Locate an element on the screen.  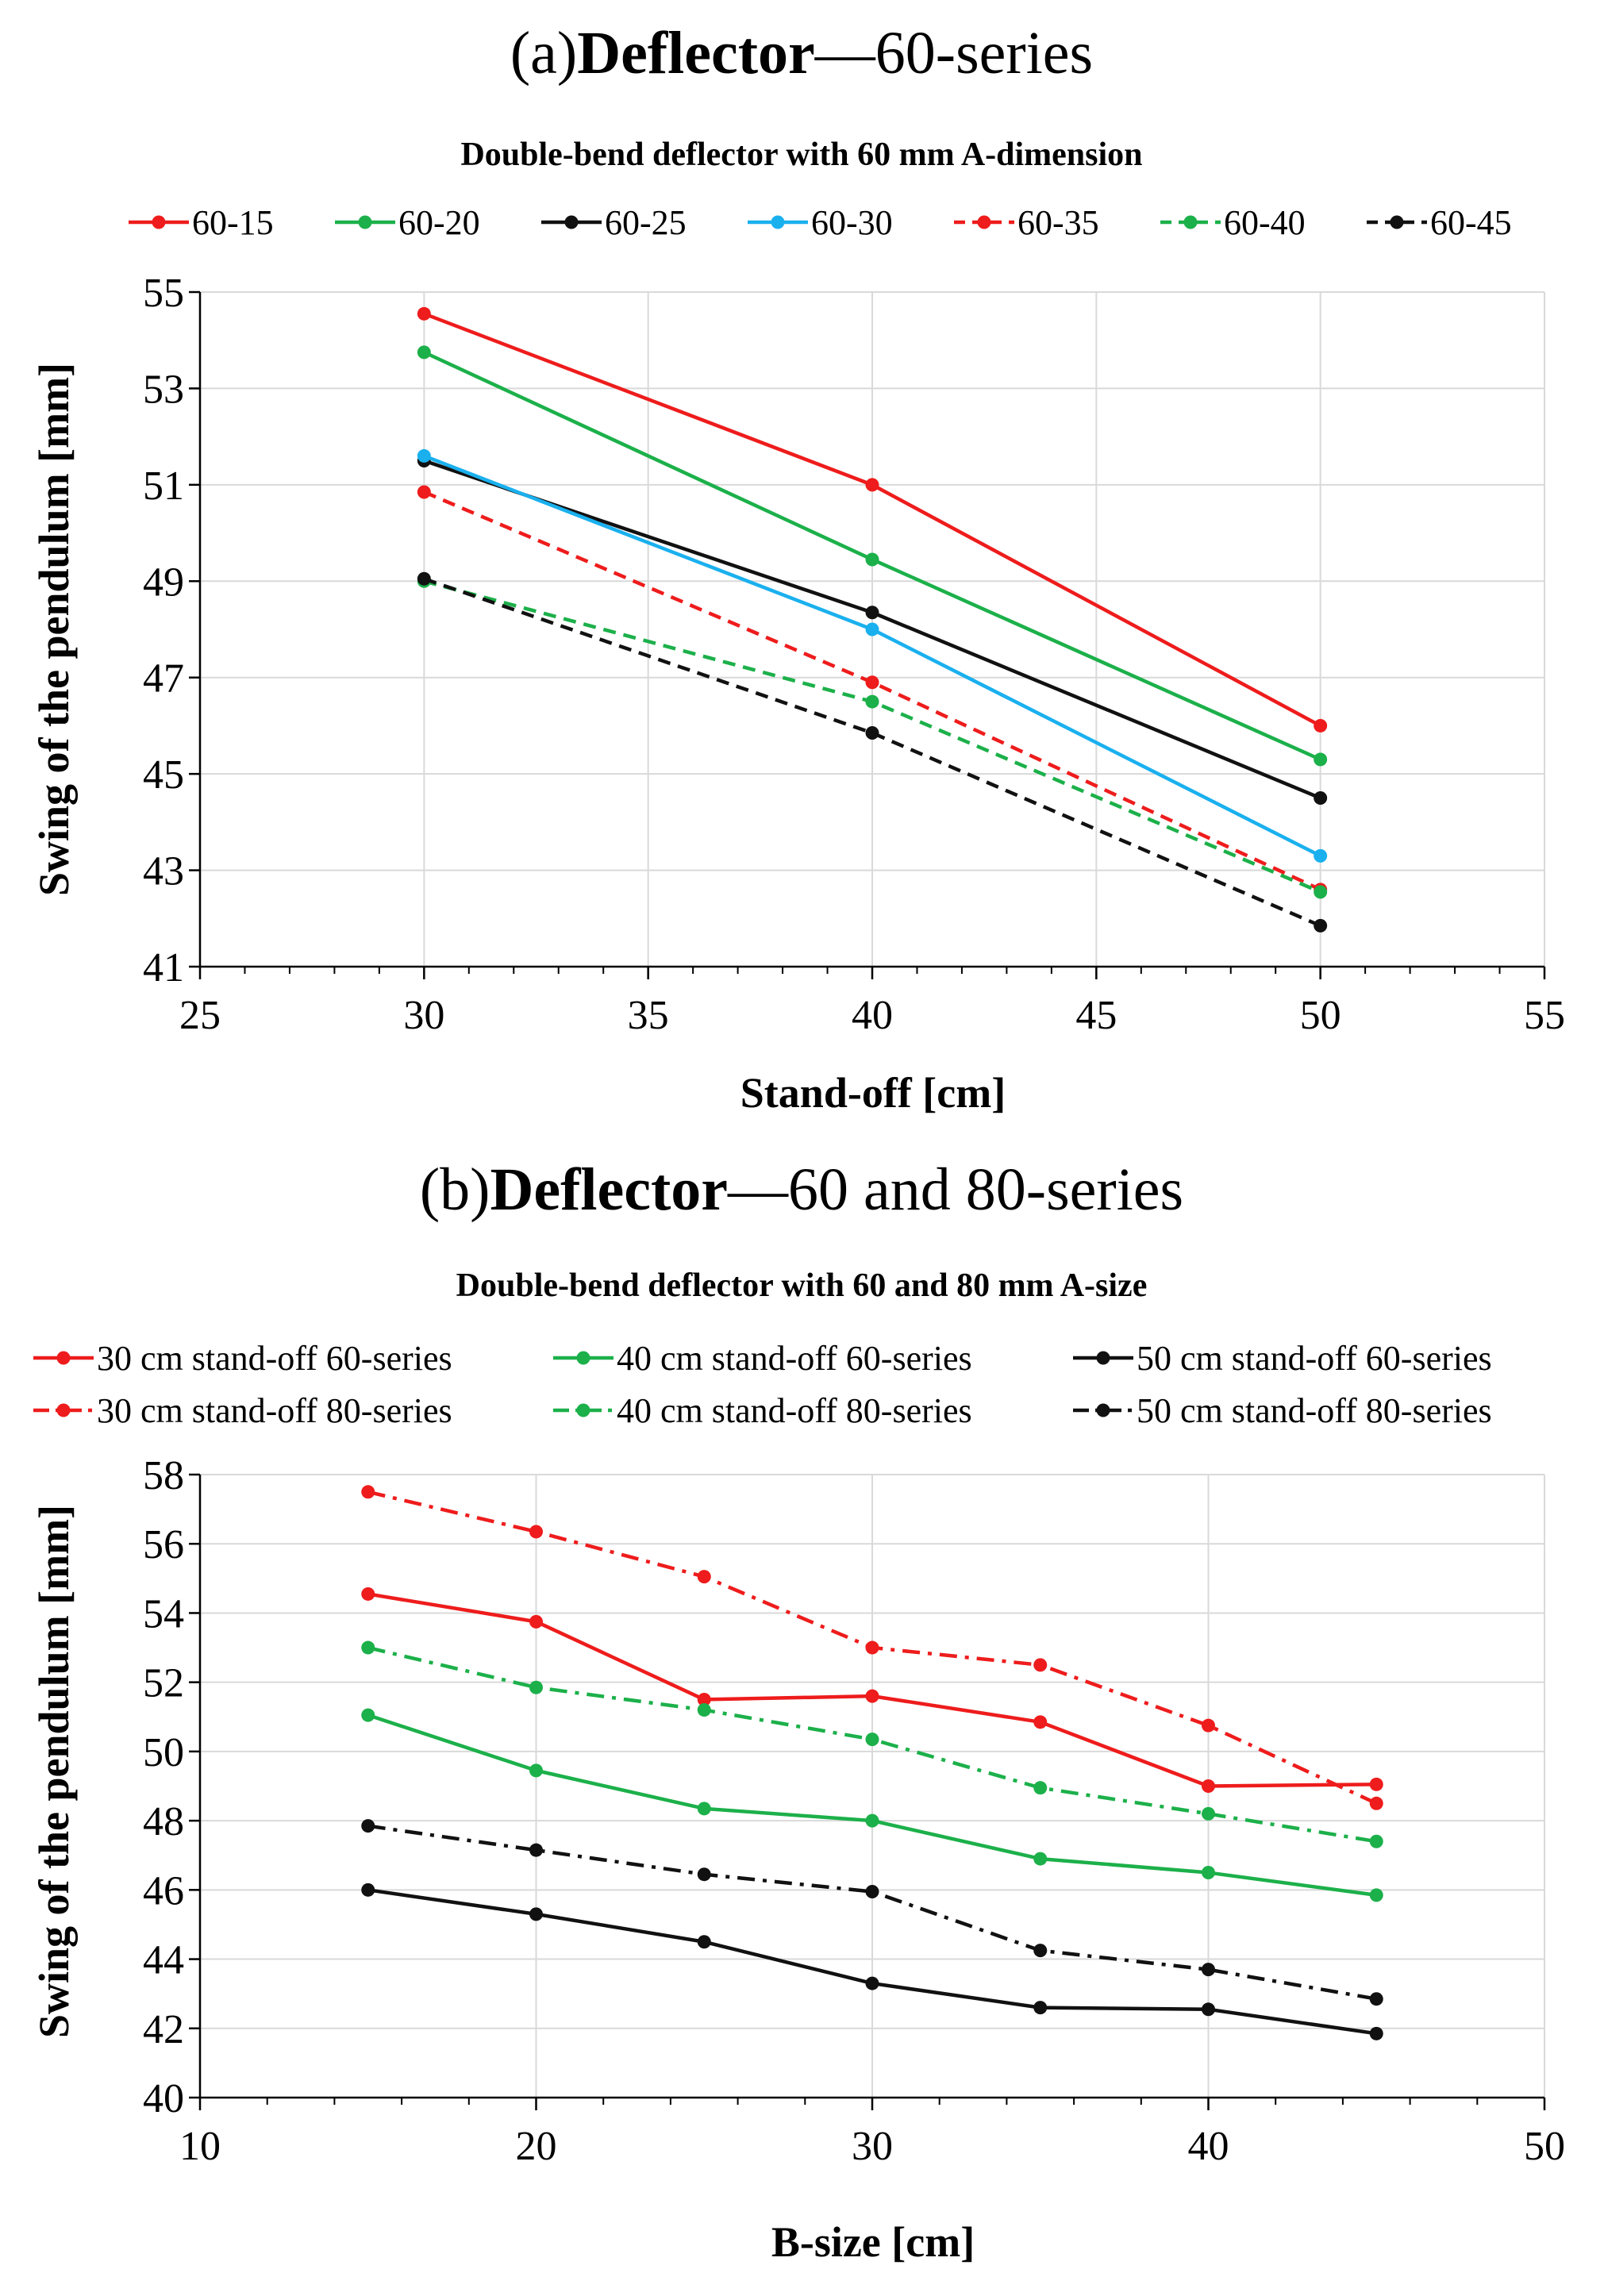
y-tick-label: 58 is located at coordinates (164, 1475).